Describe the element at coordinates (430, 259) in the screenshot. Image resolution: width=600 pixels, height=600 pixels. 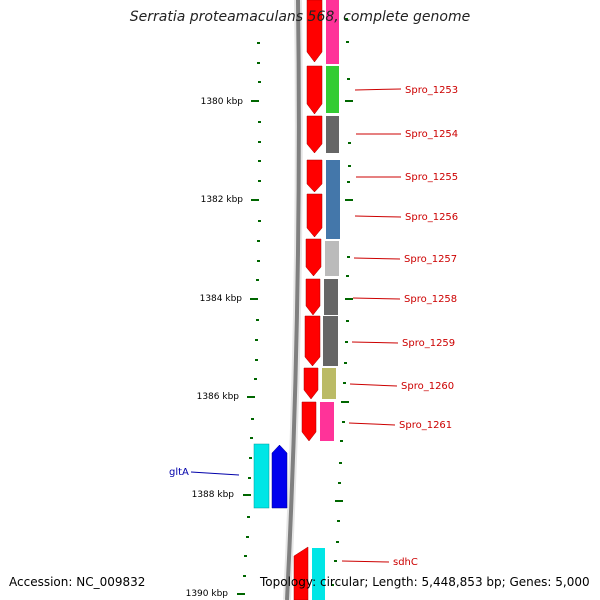
I see `gene-label-spro-1257: Spro_1257` at that location.